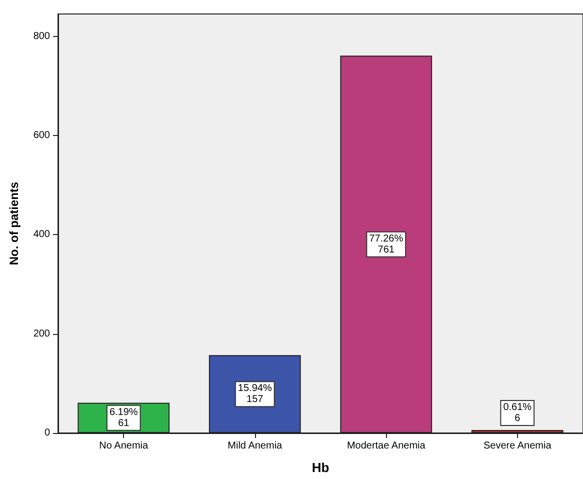 This screenshot has height=479, width=583. I want to click on data-label: 15.94% 157, so click(255, 394).